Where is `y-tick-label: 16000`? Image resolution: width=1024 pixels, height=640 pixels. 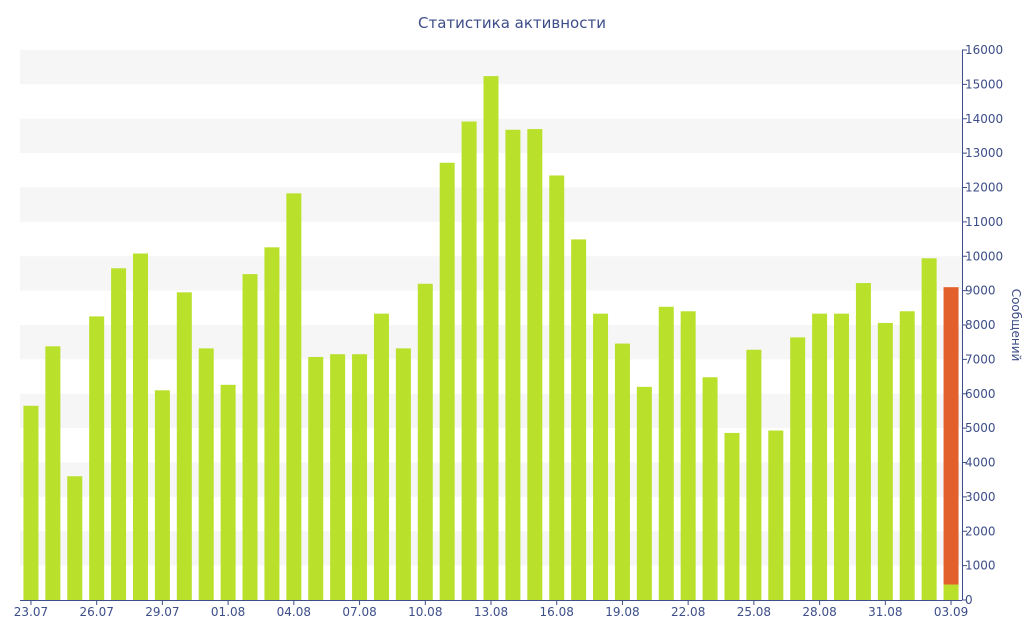
y-tick-label: 16000 is located at coordinates (984, 50).